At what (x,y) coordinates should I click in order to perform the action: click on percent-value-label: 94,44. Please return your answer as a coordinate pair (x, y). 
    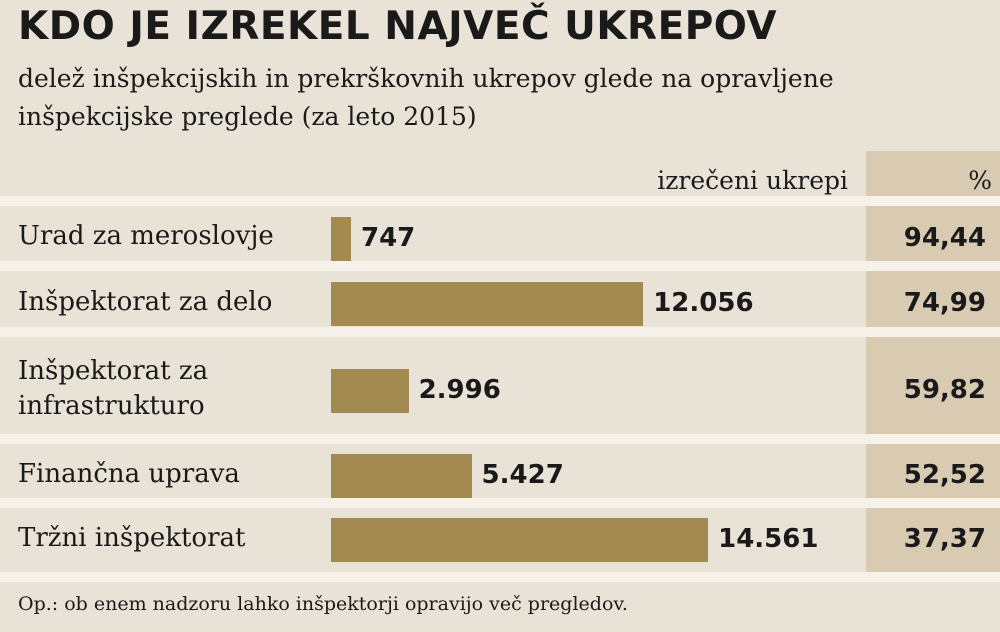
    Looking at the image, I should click on (944, 237).